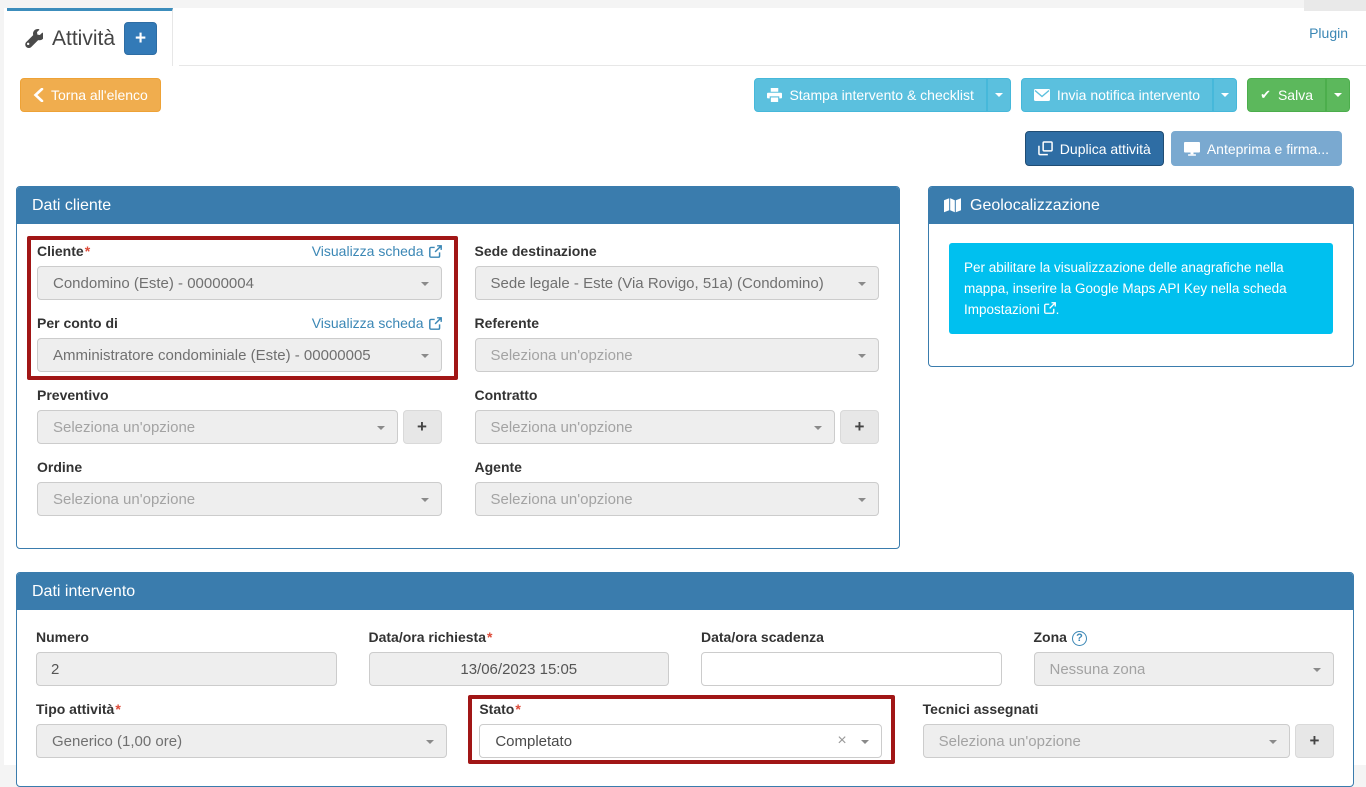 This screenshot has height=787, width=1366. I want to click on field-preventivo: Preventivo Seleziona un'opzione +, so click(239, 415).